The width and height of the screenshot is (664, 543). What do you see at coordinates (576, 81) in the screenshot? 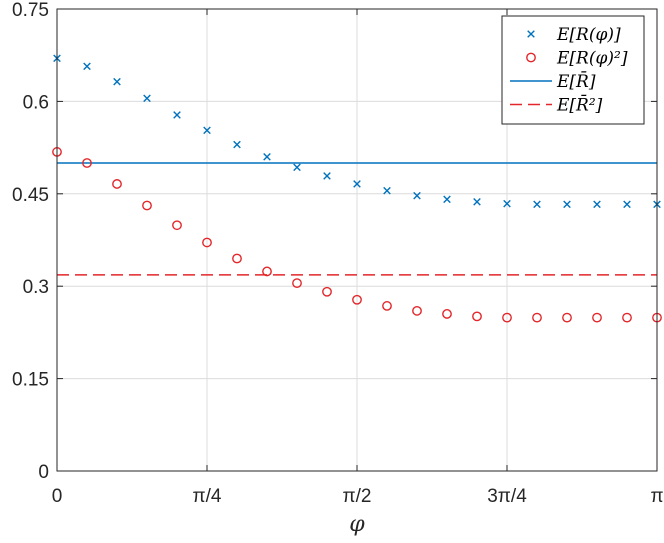
I see `legend-label: E[R̄]` at bounding box center [576, 81].